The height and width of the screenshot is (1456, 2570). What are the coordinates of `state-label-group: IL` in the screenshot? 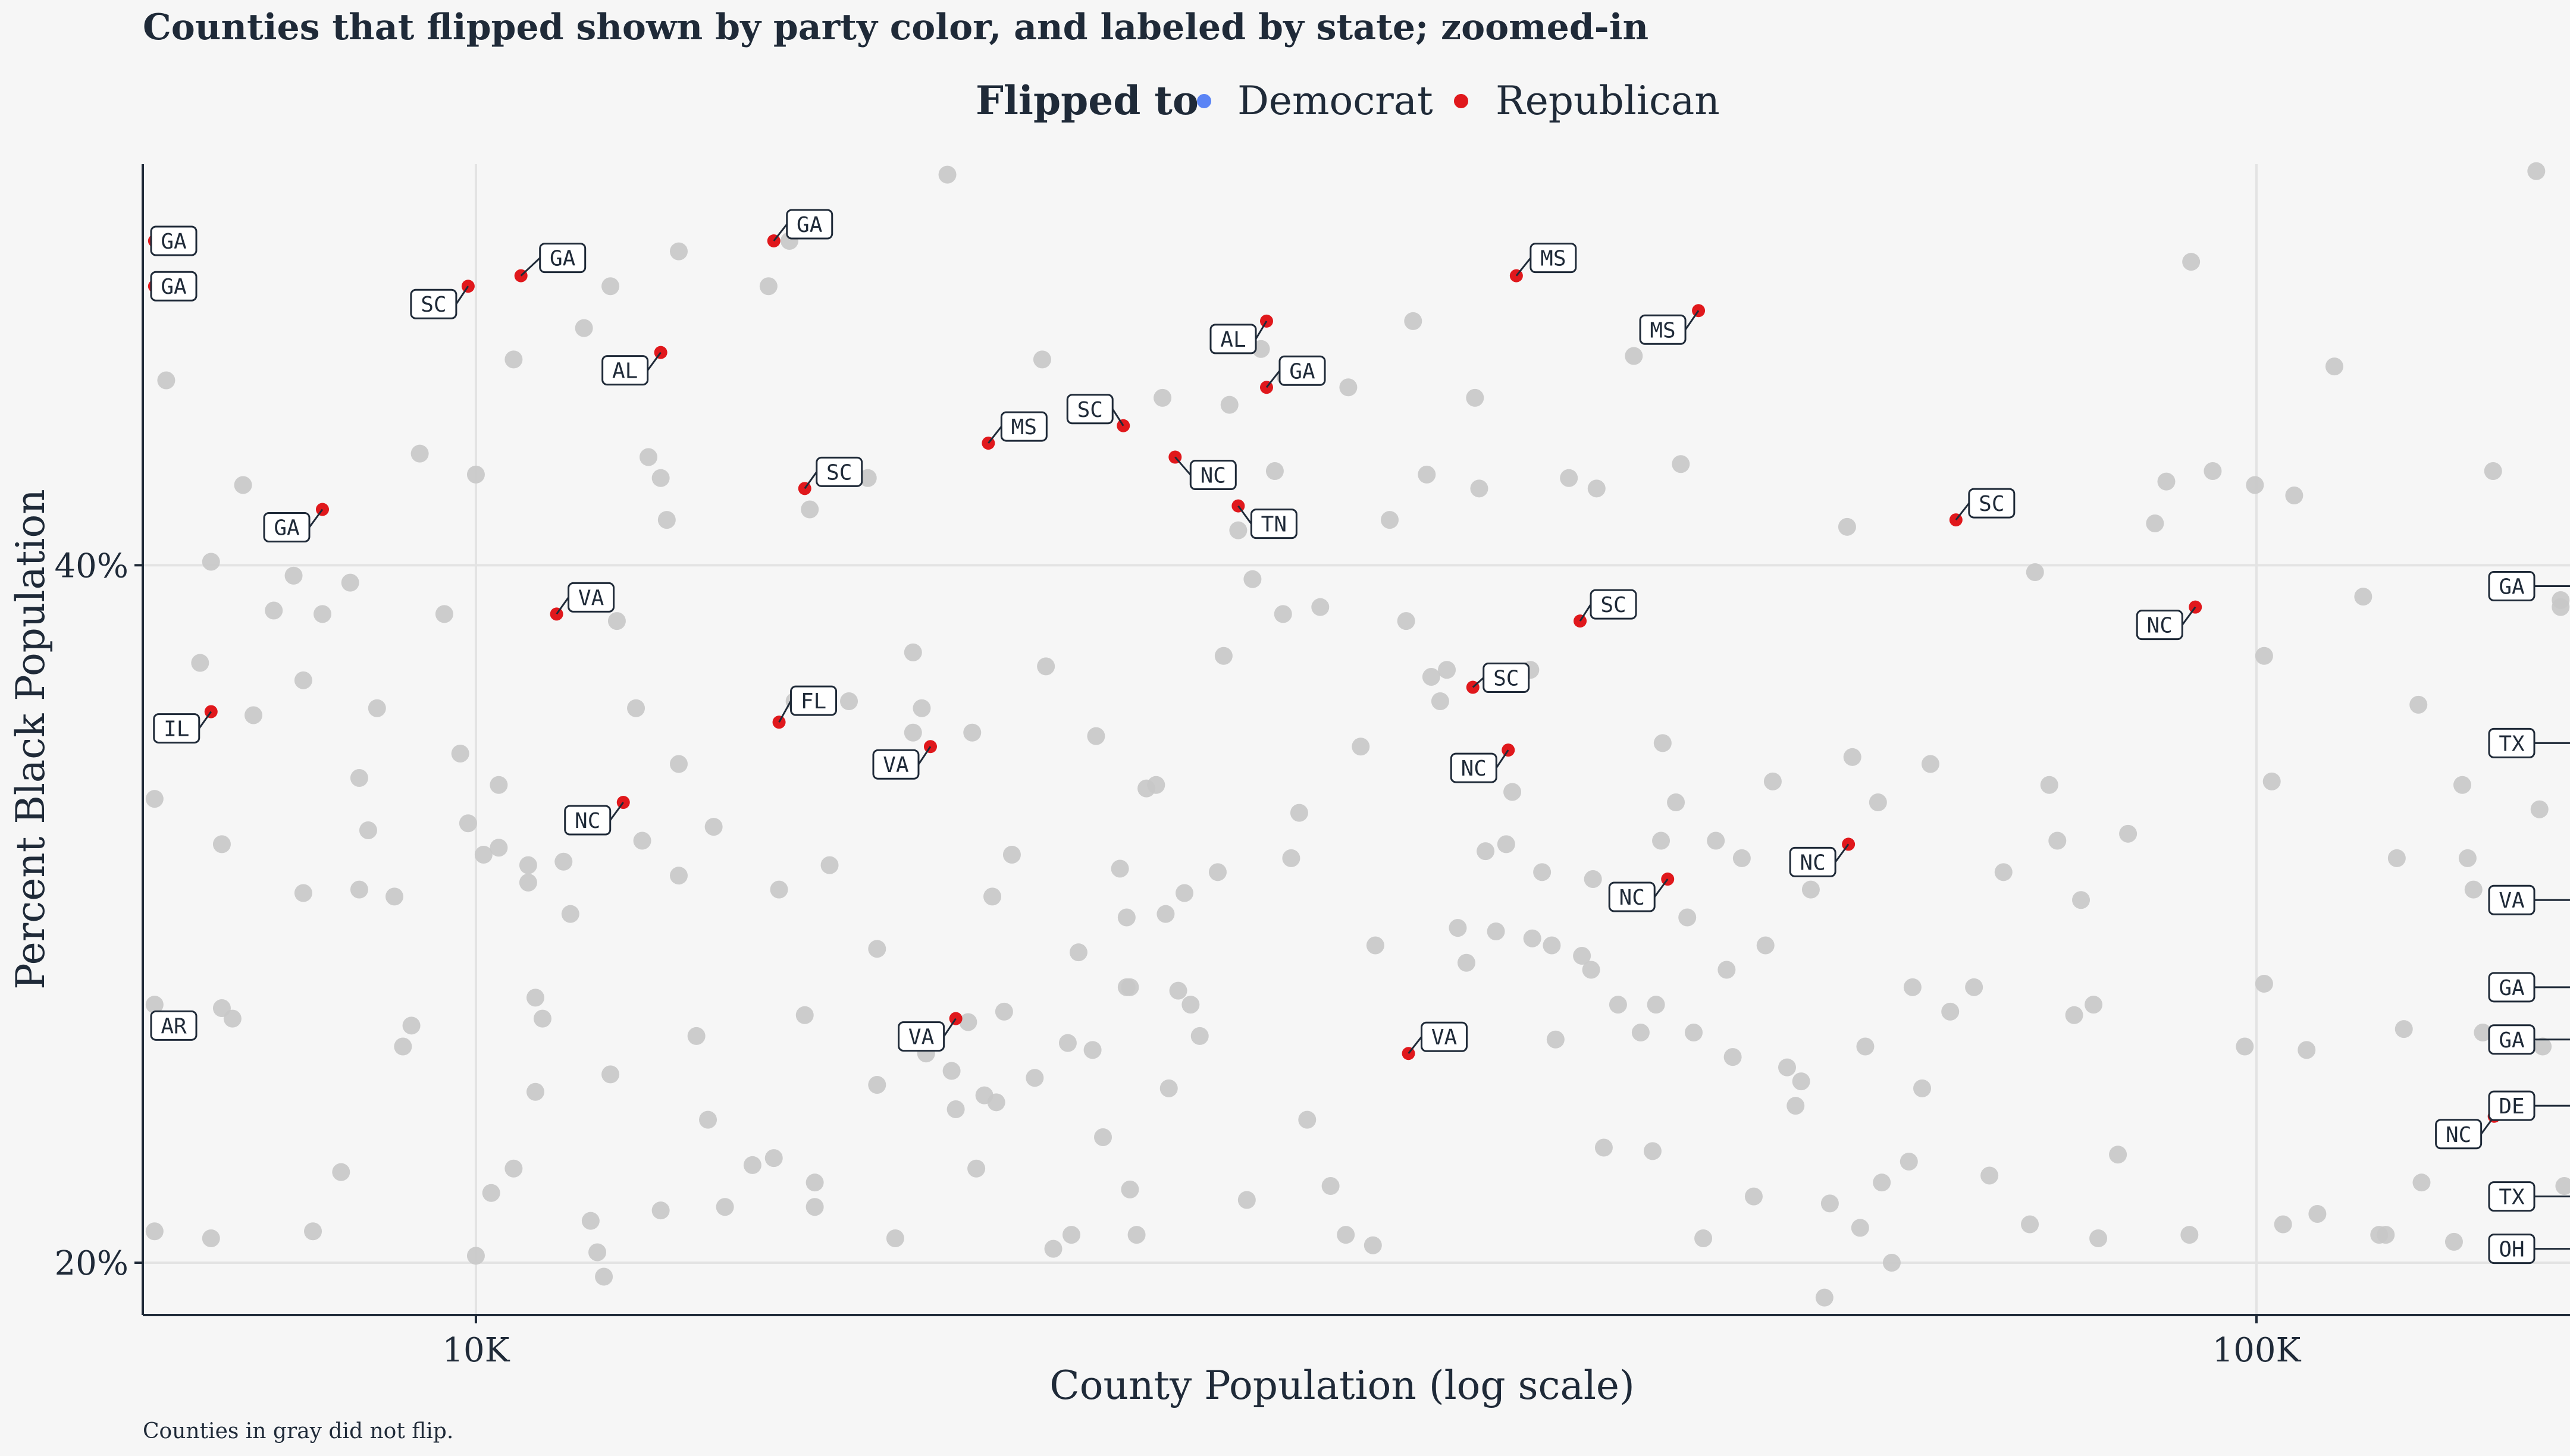 It's located at (183, 727).